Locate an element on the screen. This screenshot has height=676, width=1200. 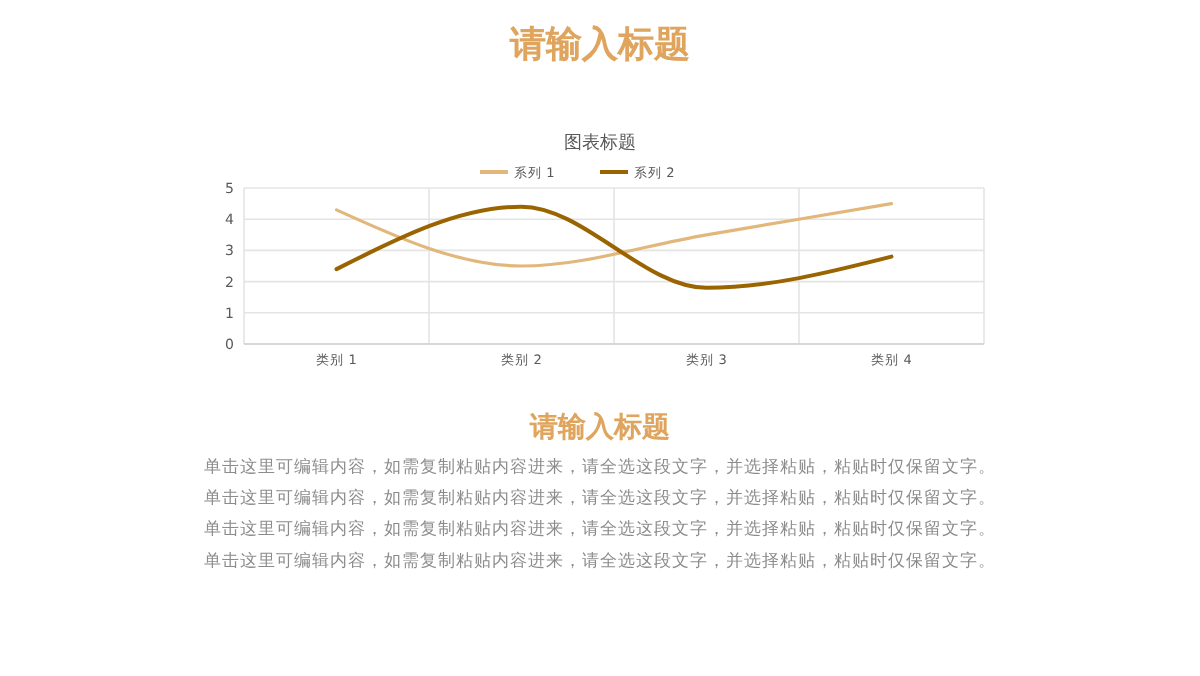
chart-title: 请输入标题 is located at coordinates (599, 45).